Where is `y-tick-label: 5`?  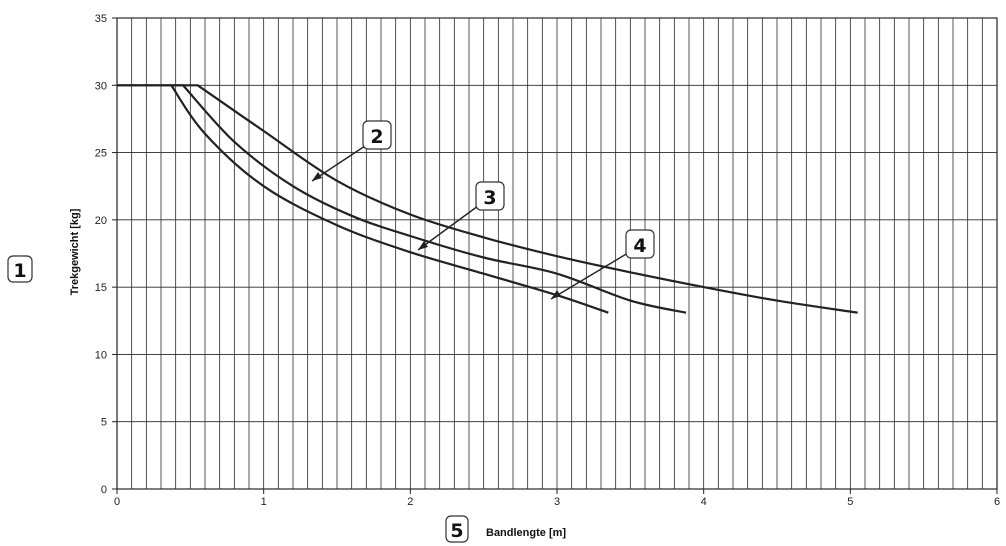
y-tick-label: 5 is located at coordinates (104, 423).